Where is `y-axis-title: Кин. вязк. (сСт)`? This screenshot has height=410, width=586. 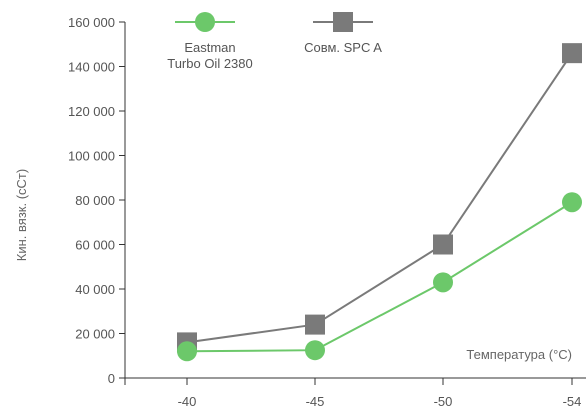
y-axis-title: Кин. вязк. (сСт) is located at coordinates (21, 215).